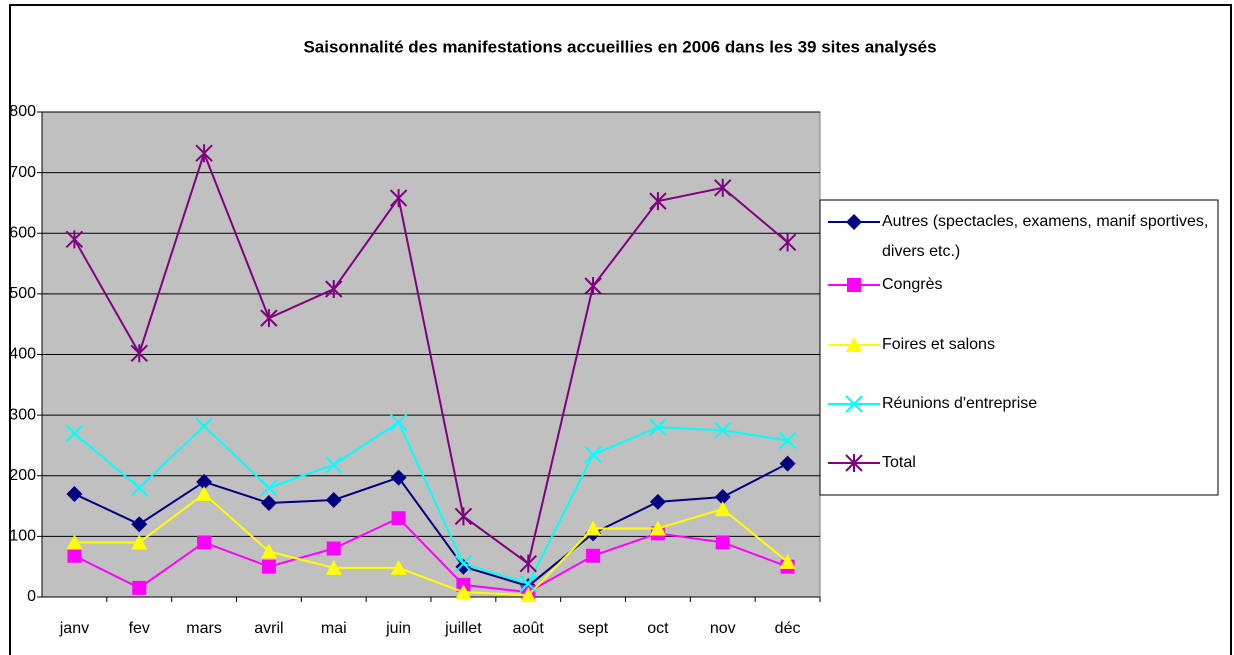  I want to click on y-tick-label: 100, so click(22, 536).